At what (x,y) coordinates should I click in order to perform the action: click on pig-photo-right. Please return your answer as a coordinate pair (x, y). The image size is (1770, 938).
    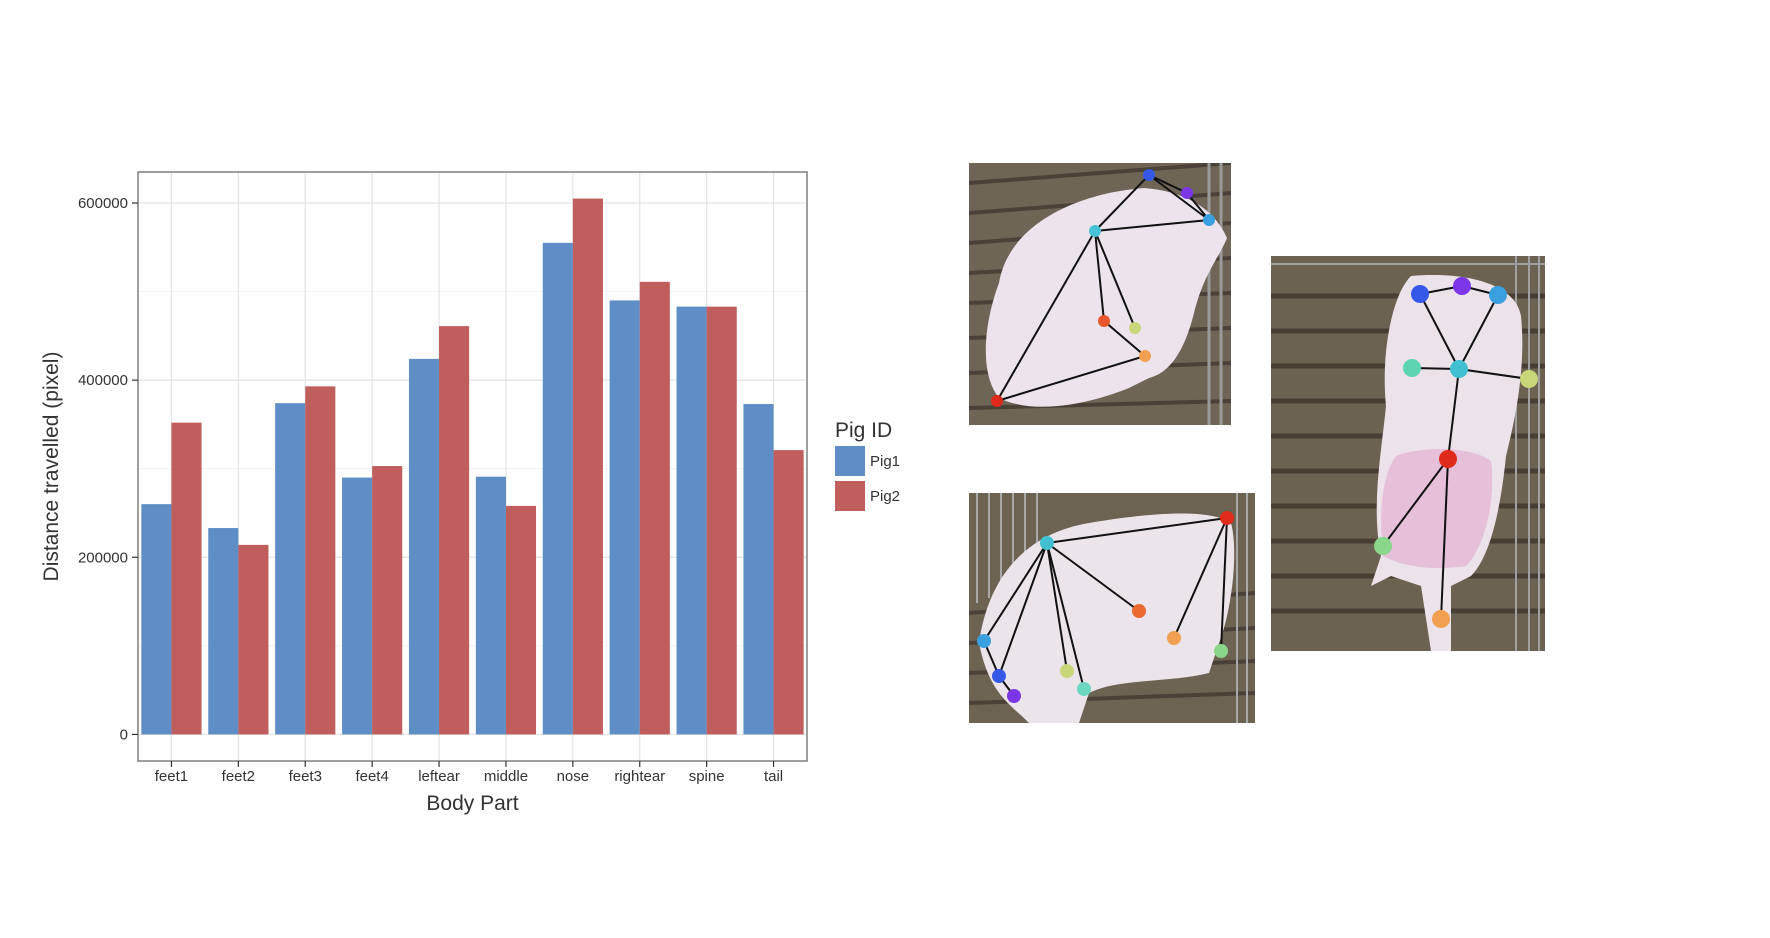
    Looking at the image, I should click on (1408, 453).